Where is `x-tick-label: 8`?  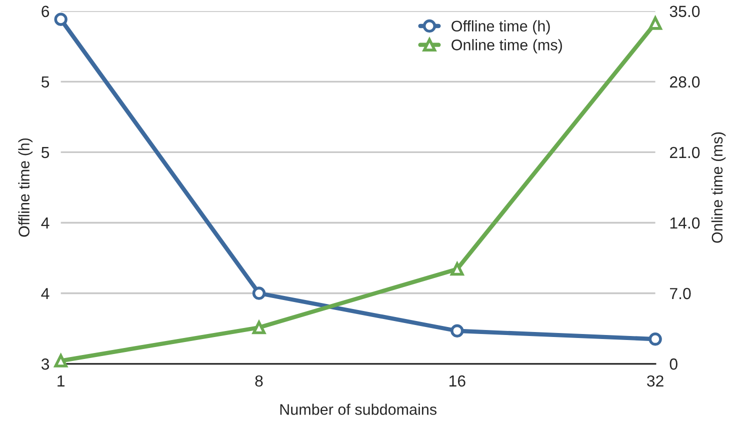
x-tick-label: 8 is located at coordinates (259, 381).